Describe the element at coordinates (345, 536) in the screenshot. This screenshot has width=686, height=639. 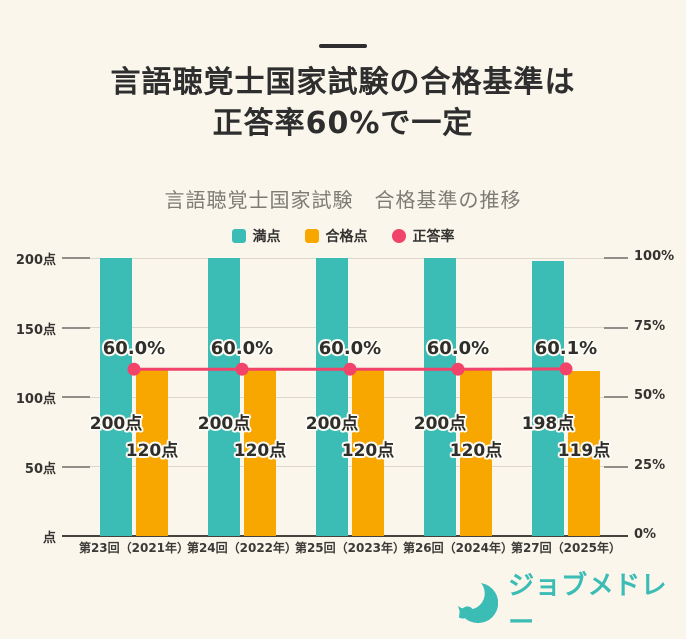
I see `x-axis-line` at that location.